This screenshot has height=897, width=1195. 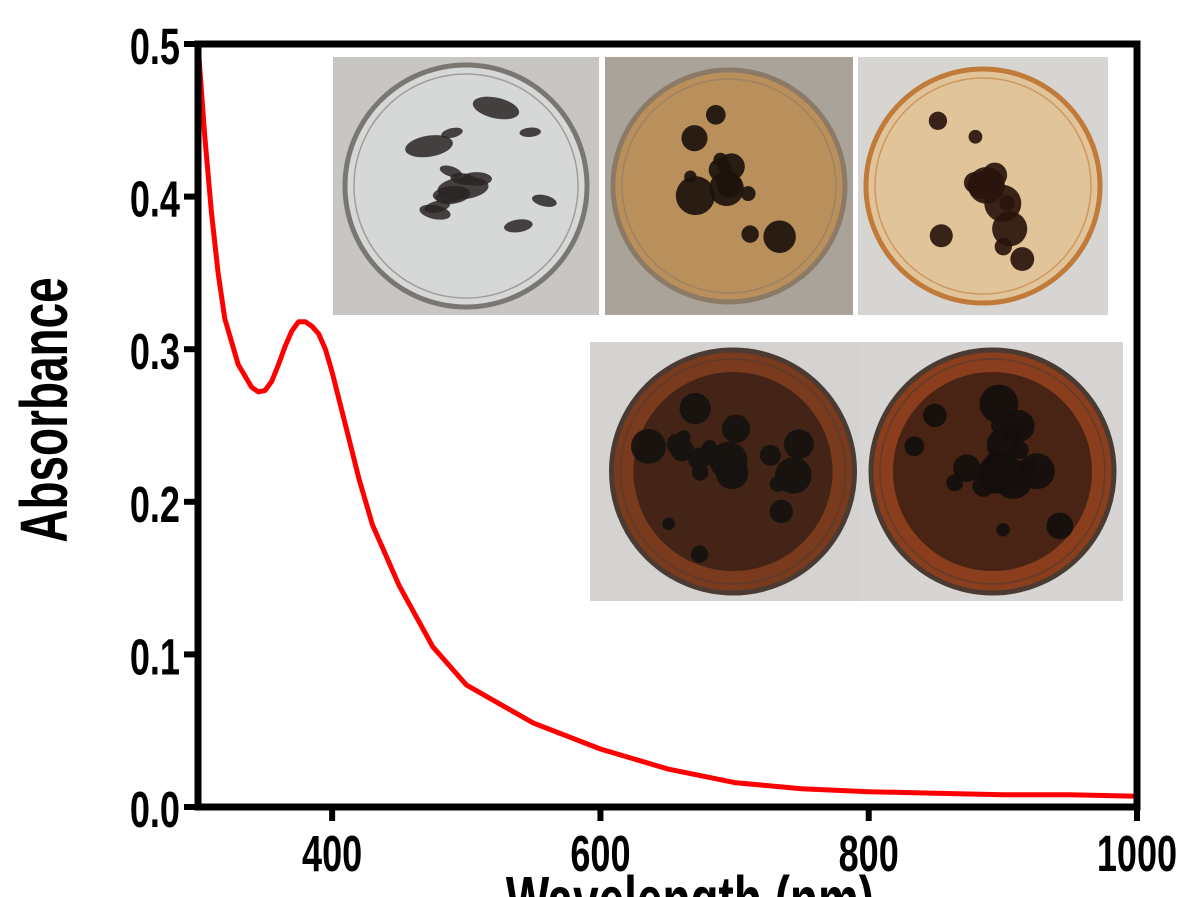 I want to click on x-tick-label: 400, so click(x=332, y=854).